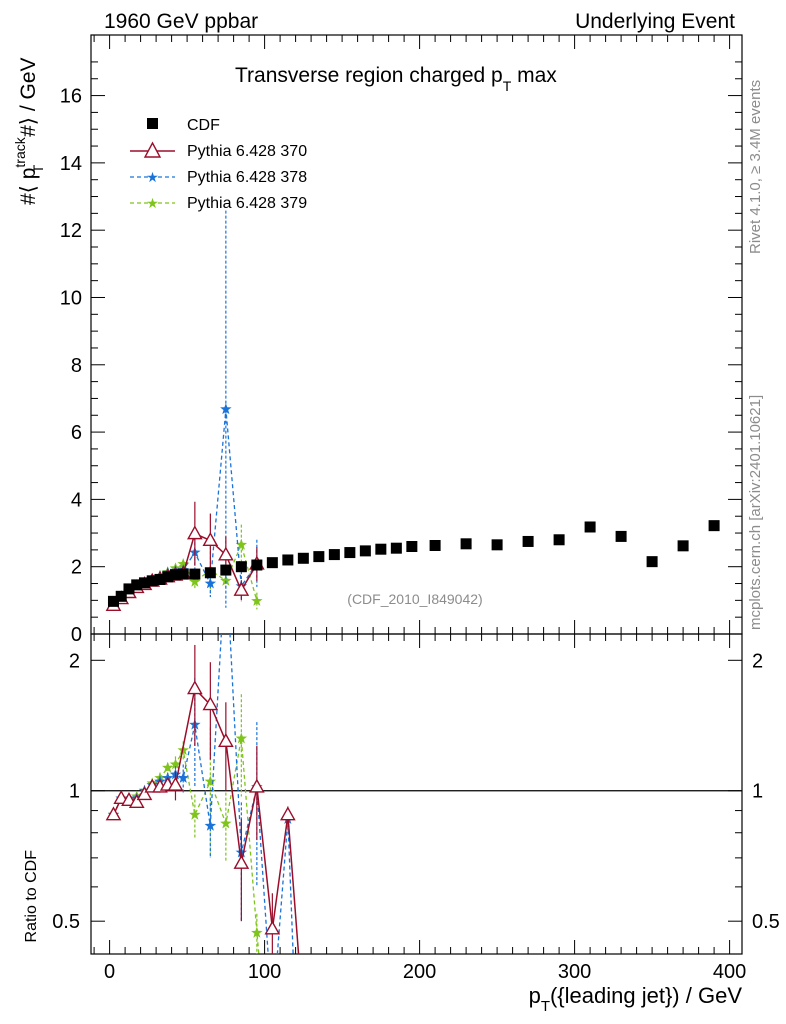 This screenshot has height=1024, width=786. Describe the element at coordinates (109, 972) in the screenshot. I see `x-tick-label: 0` at that location.